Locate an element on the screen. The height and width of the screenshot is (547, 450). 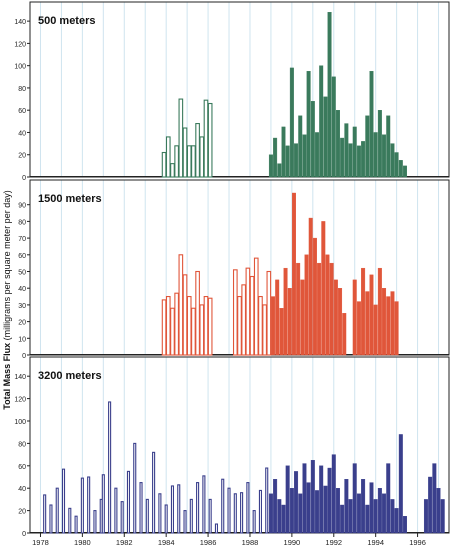
x-tick-label: 1994 is located at coordinates (375, 542).